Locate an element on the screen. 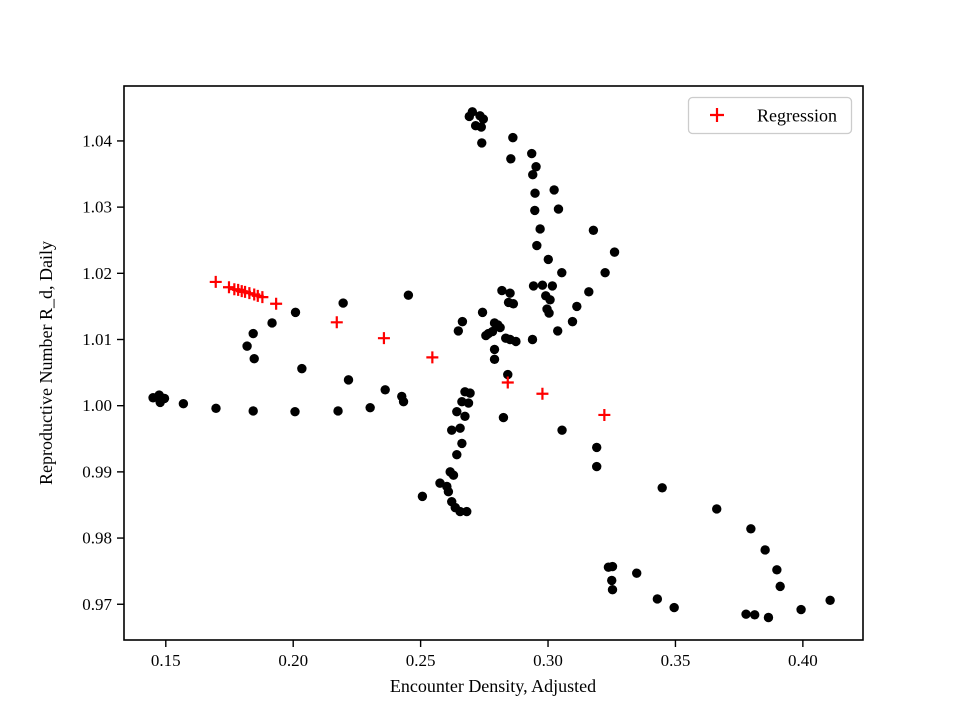 This screenshot has height=720, width=960. legend-plus-marker-icon is located at coordinates (717, 115).